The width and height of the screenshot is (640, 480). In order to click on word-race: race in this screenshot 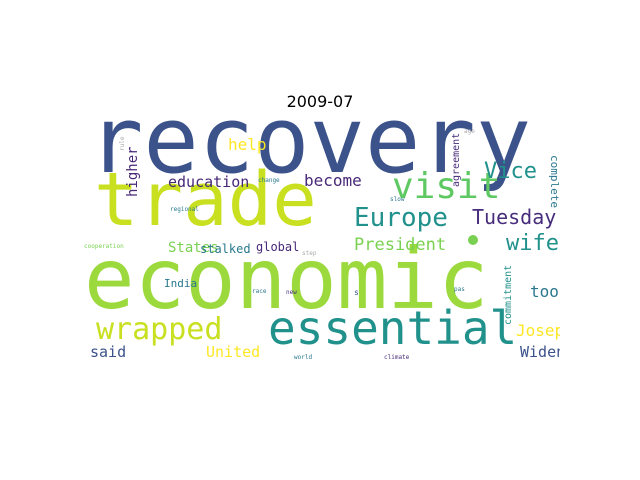, I will do `click(259, 291)`.